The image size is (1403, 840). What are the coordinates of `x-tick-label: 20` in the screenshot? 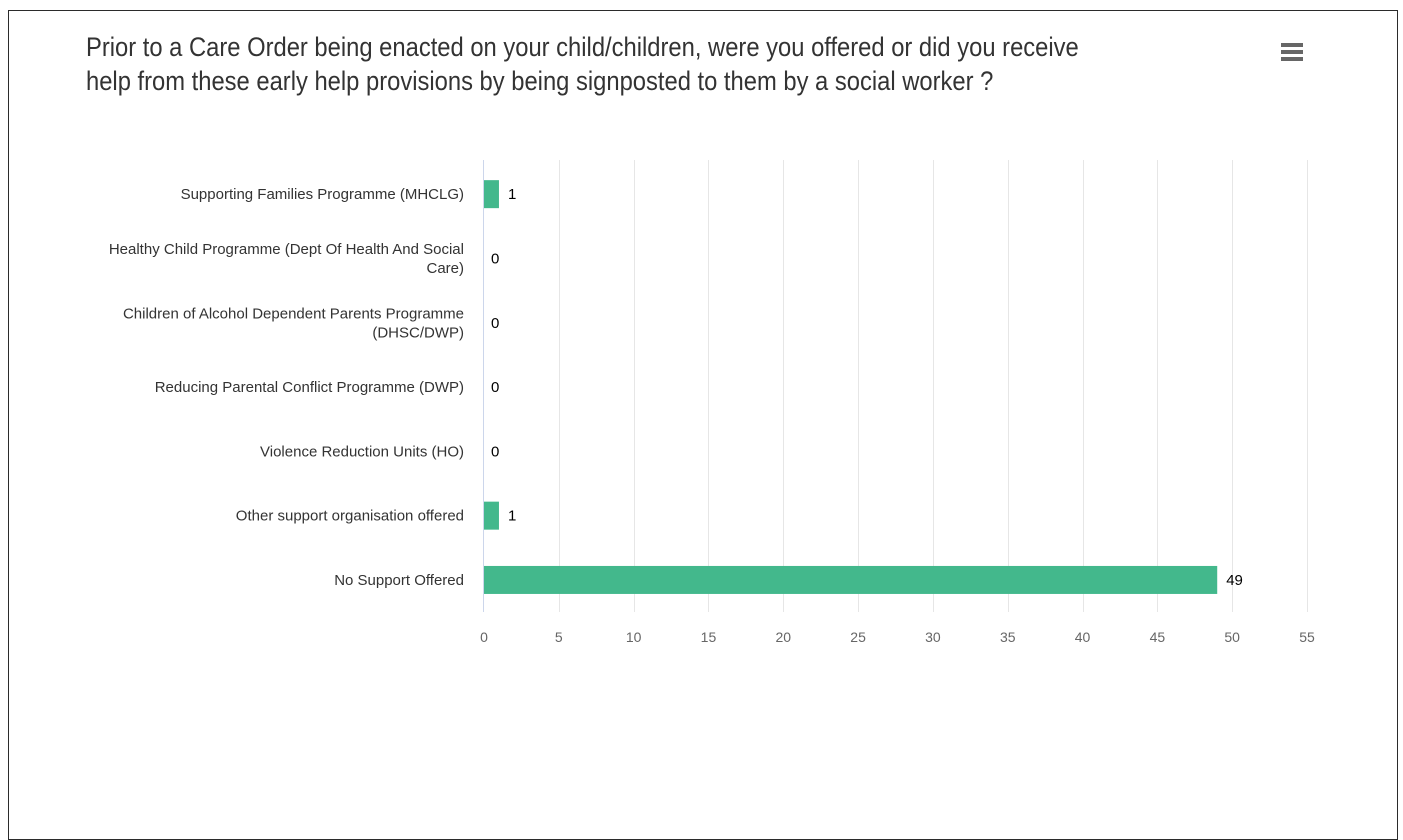 It's located at (783, 637).